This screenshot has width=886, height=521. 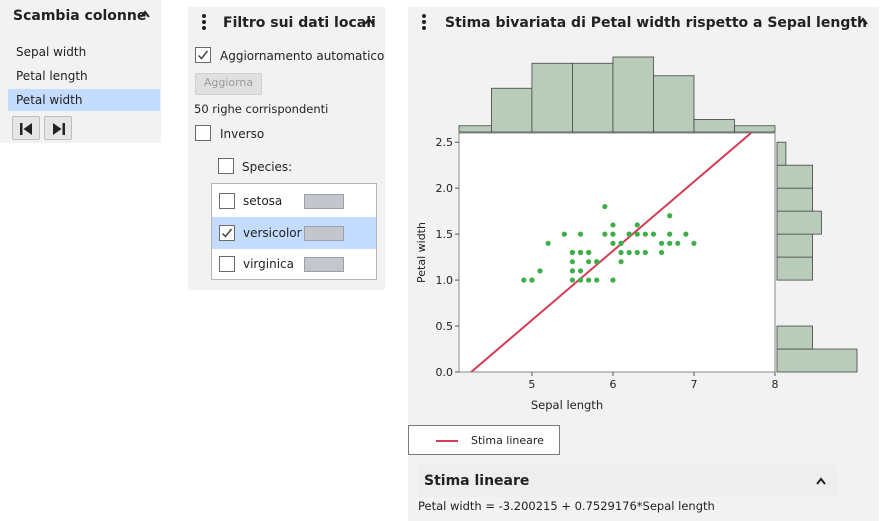 I want to click on species-list: setosa versicolor virginica, so click(x=294, y=231).